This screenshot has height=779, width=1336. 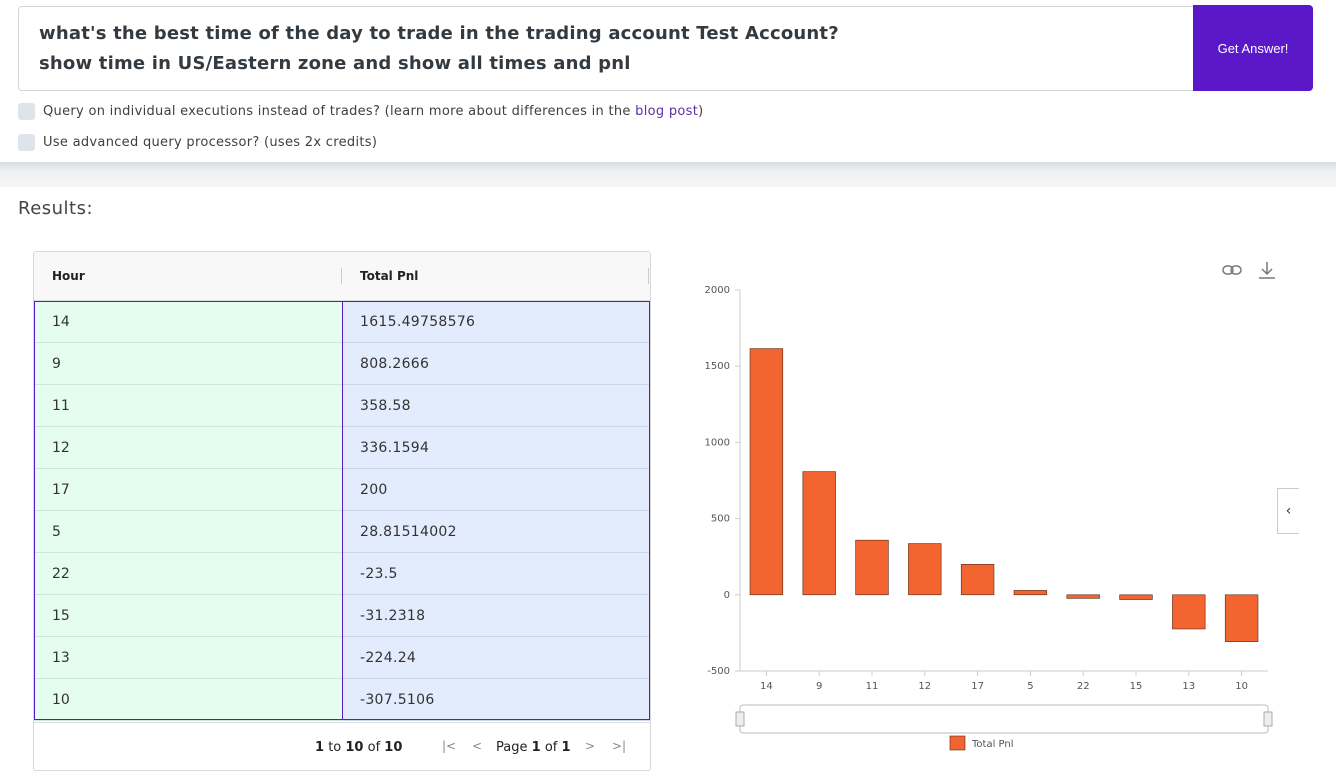 What do you see at coordinates (590, 746) in the screenshot?
I see `next-page-icon: >` at bounding box center [590, 746].